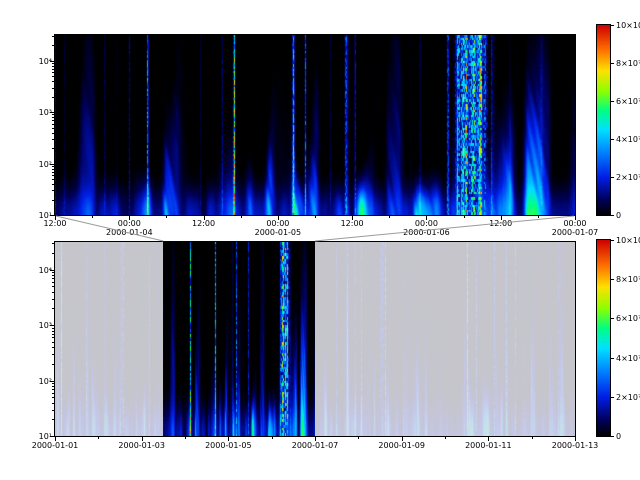 Image resolution: width=640 pixels, height=480 pixels. I want to click on colorbar-overview, so click(603, 338).